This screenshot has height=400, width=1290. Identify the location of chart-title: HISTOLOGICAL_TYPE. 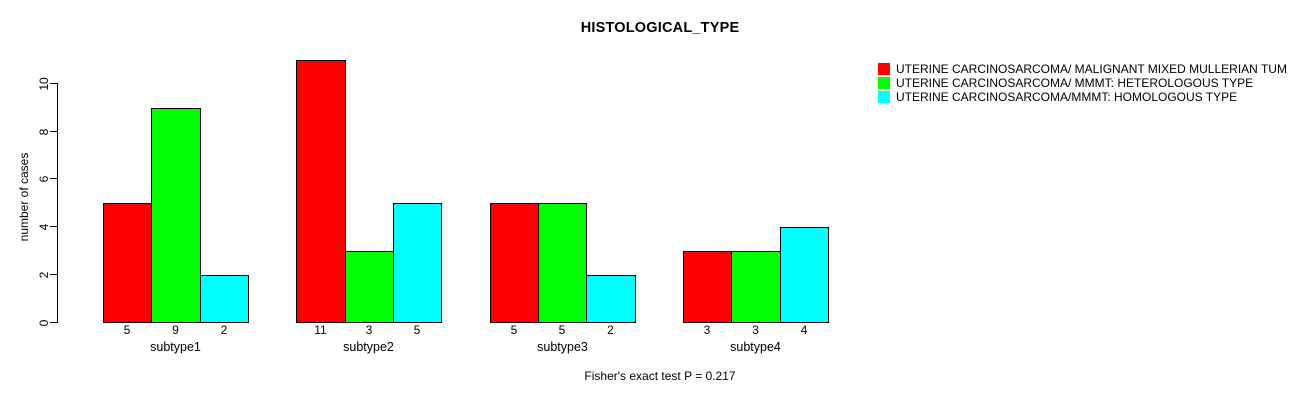
(660, 28).